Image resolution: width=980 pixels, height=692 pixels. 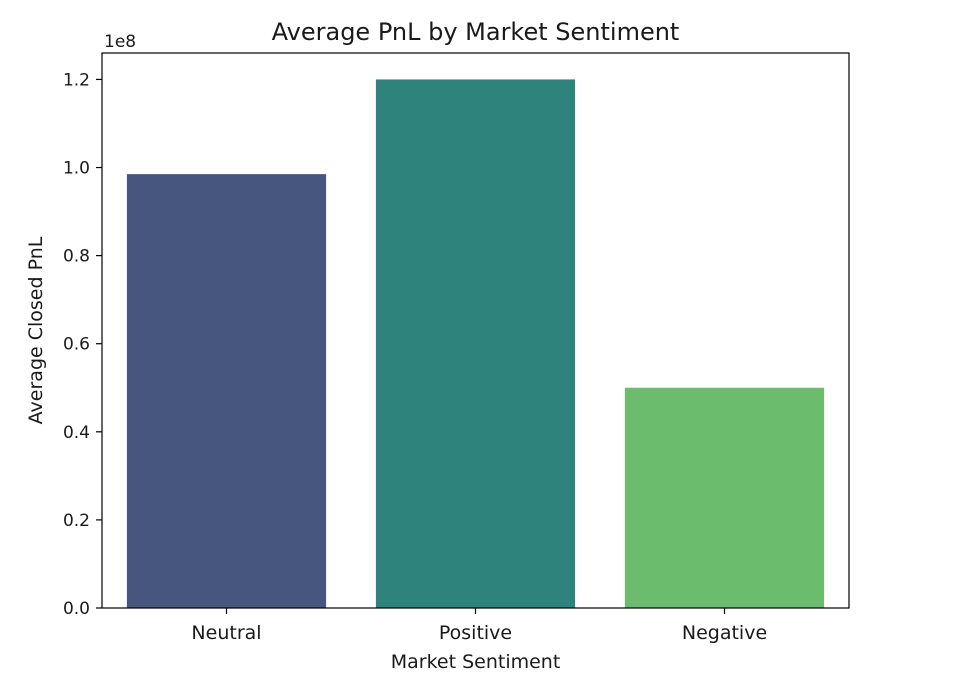 I want to click on y-ticks: 0.0 0.2 0.4 0.6 0.8 1.0 1.2, so click(x=82, y=344).